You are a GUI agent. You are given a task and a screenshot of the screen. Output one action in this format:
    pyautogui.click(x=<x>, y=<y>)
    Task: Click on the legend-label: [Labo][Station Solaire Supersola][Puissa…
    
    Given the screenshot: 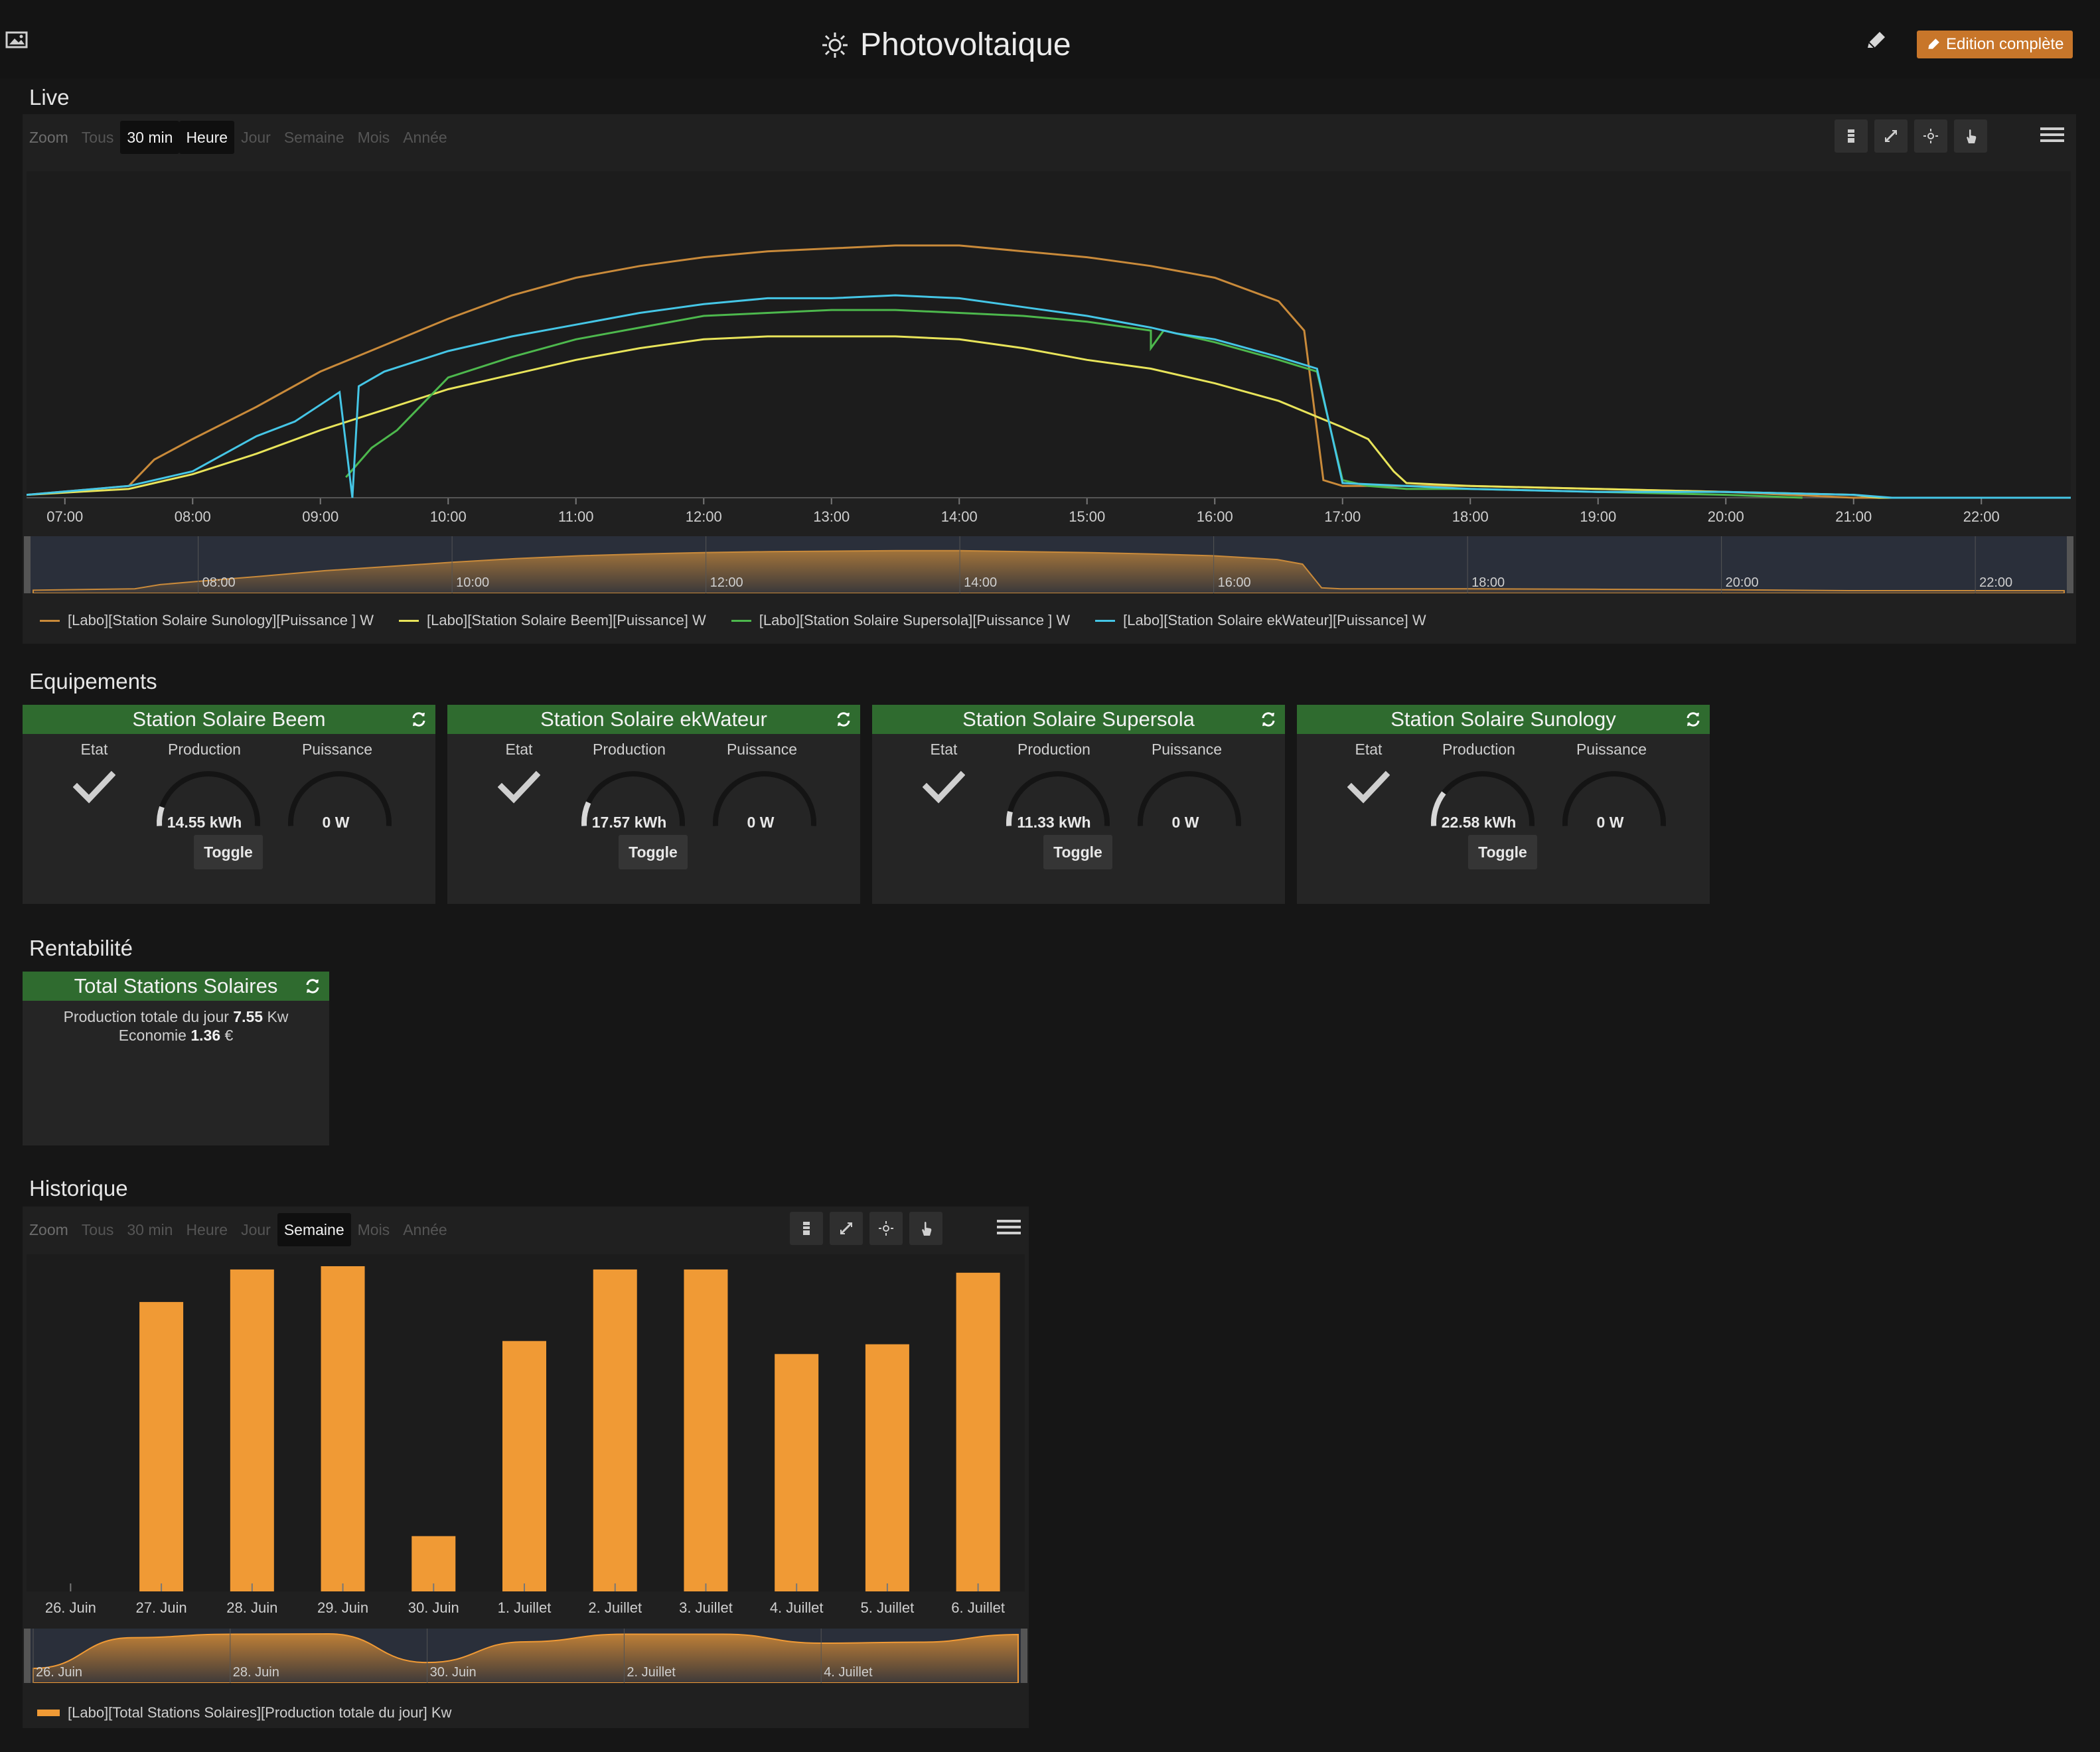 What is the action you would take?
    pyautogui.click(x=915, y=620)
    